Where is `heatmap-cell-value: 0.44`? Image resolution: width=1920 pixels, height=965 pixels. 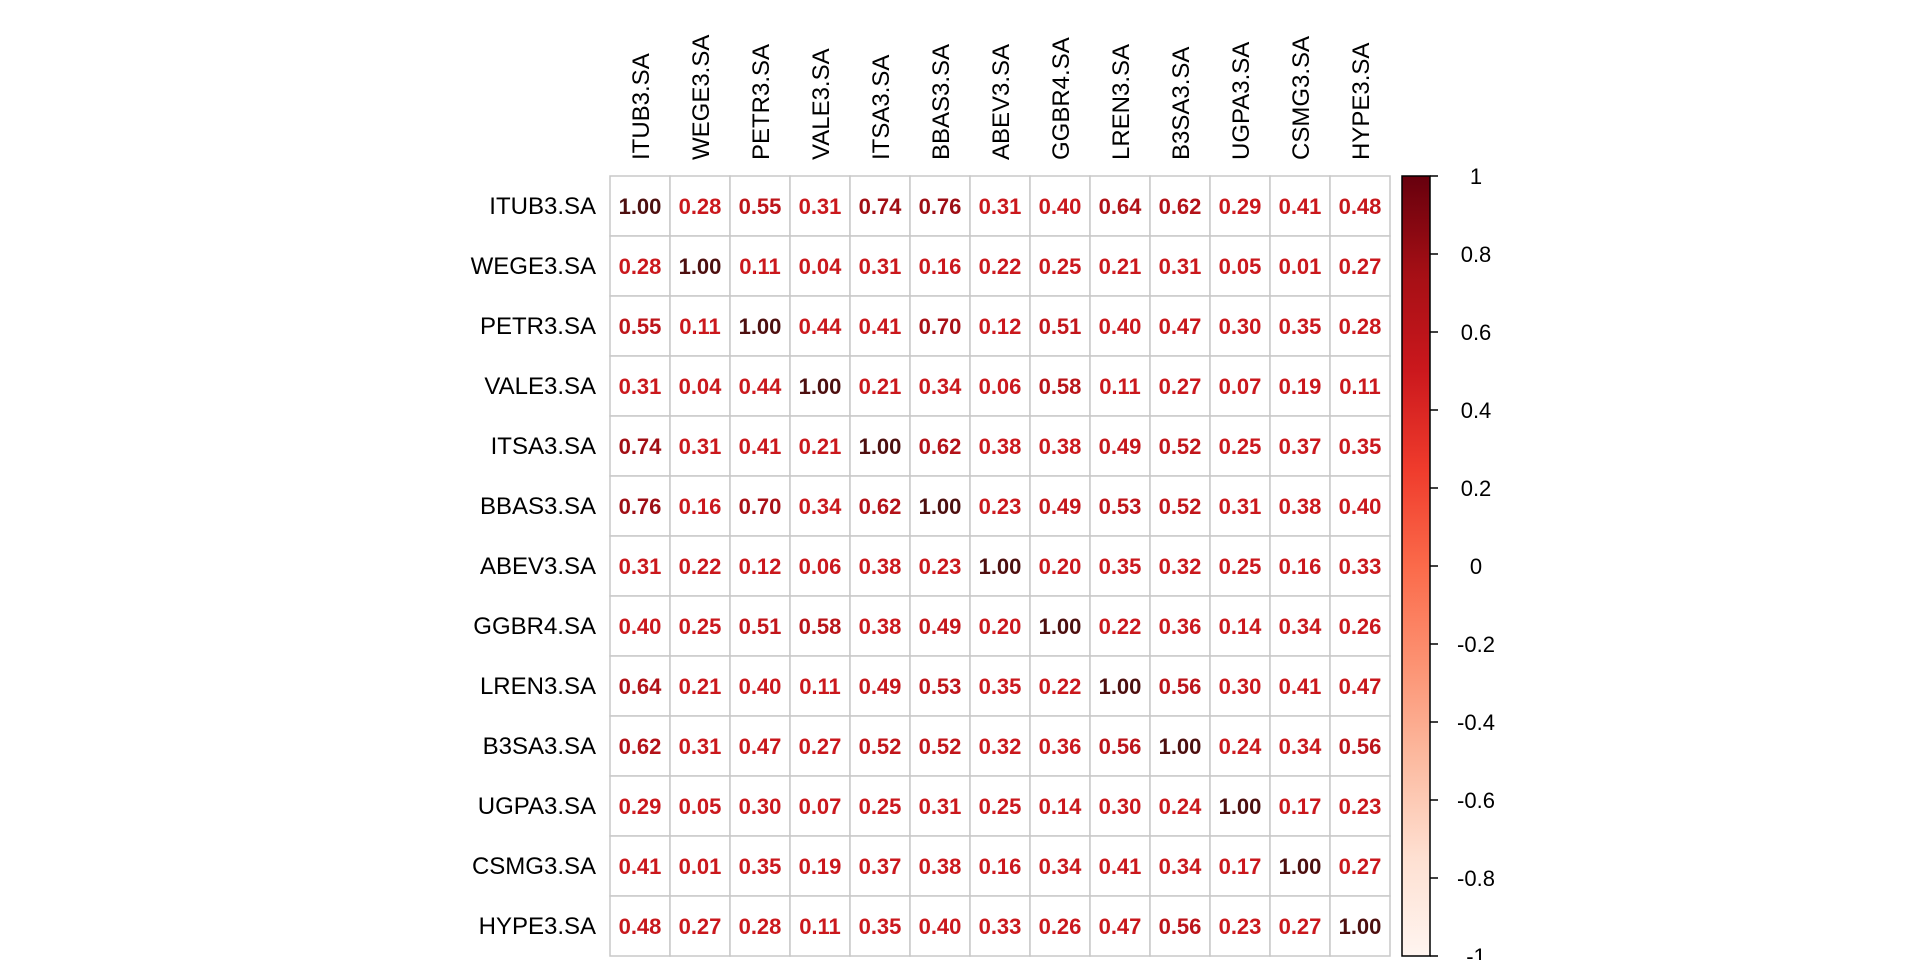 heatmap-cell-value: 0.44 is located at coordinates (761, 386).